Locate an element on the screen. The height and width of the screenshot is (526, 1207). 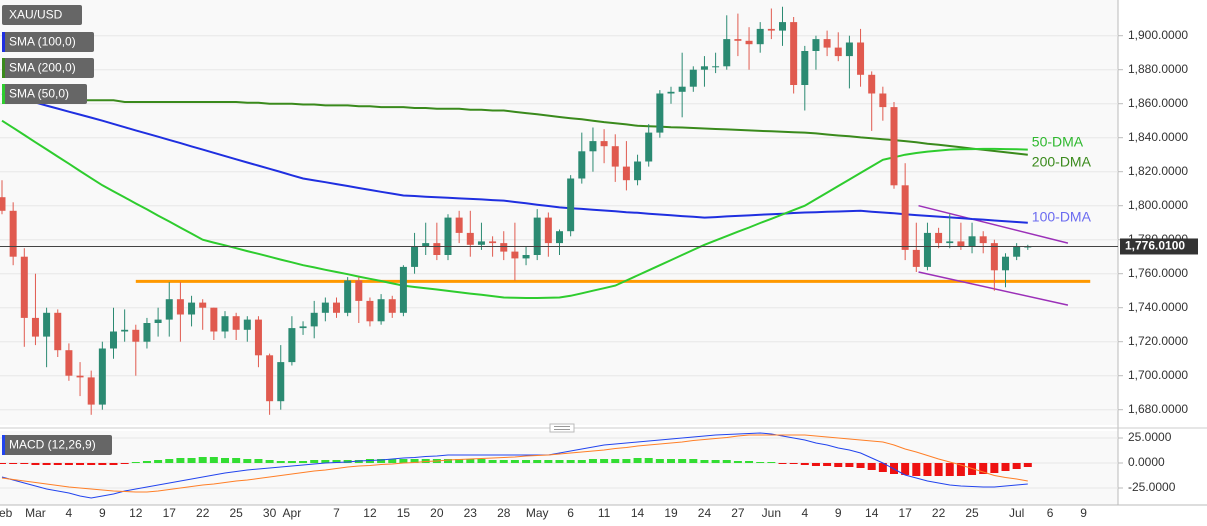
x-tick-label: 9 is located at coordinates (1083, 513).